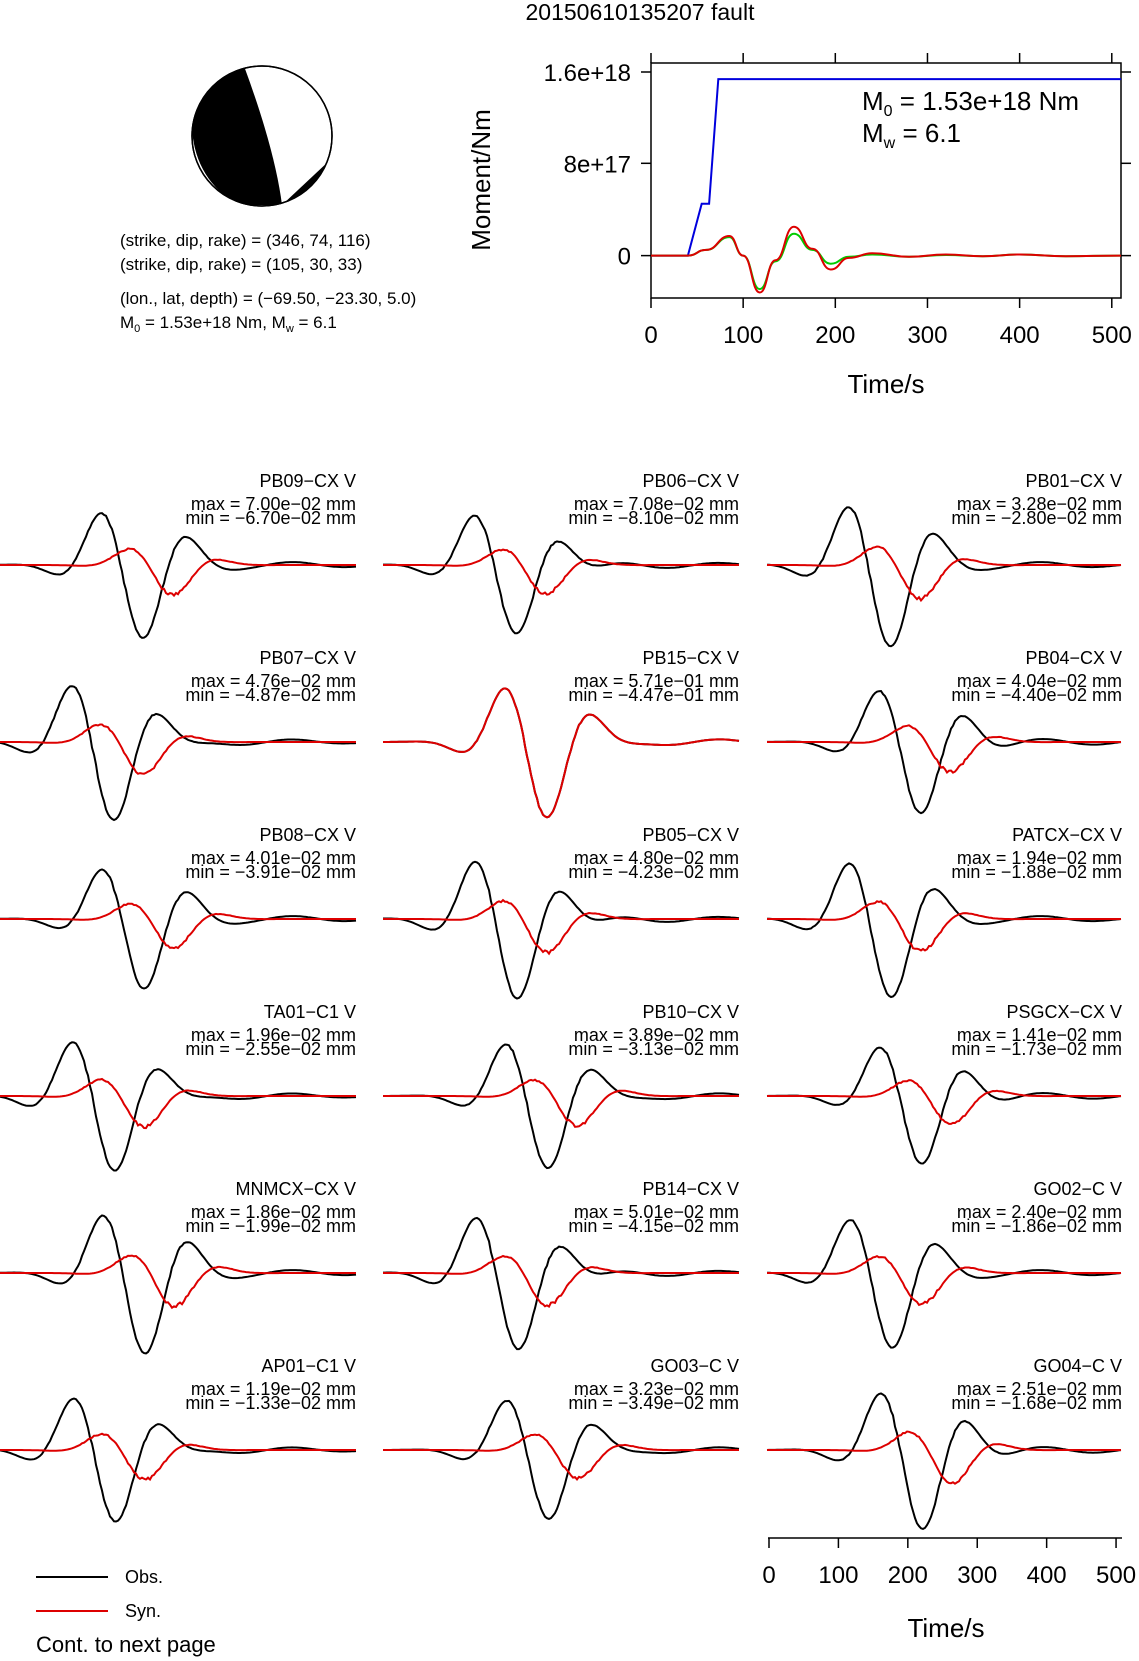 This screenshot has height=1661, width=1139. Describe the element at coordinates (885, 384) in the screenshot. I see `moment-xlabel: Time/s` at that location.